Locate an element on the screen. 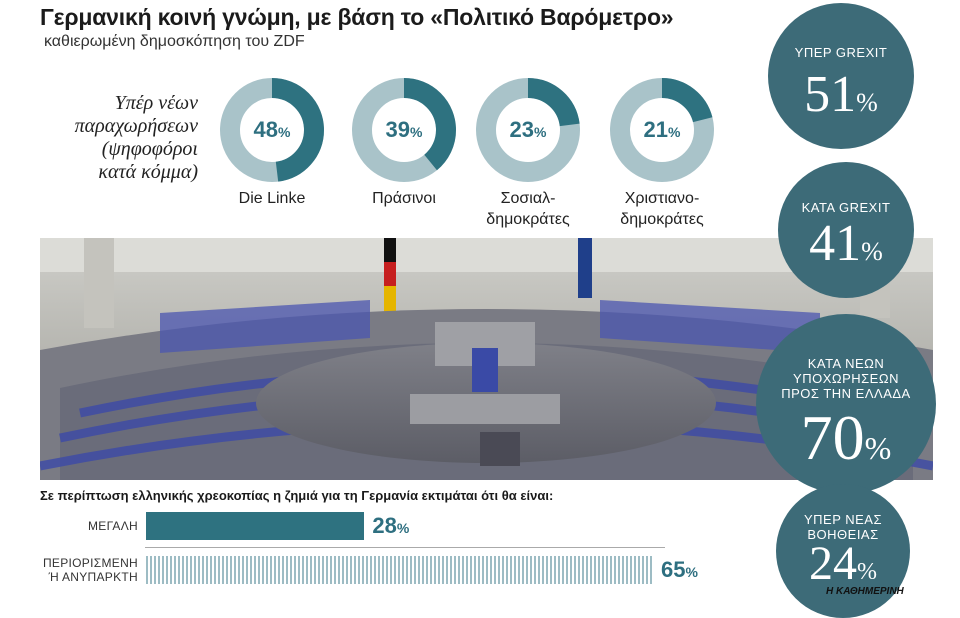  donut-section-label-line: κατά κόμμα) is located at coordinates (148, 172).